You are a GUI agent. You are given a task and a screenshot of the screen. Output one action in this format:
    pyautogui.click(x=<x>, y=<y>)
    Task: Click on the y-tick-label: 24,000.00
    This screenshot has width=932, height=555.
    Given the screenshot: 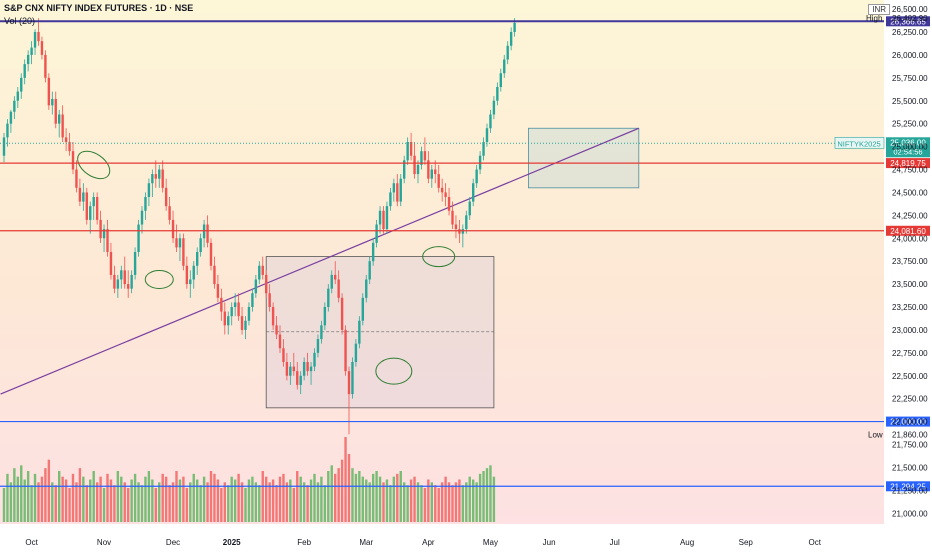 What is the action you would take?
    pyautogui.click(x=910, y=238)
    